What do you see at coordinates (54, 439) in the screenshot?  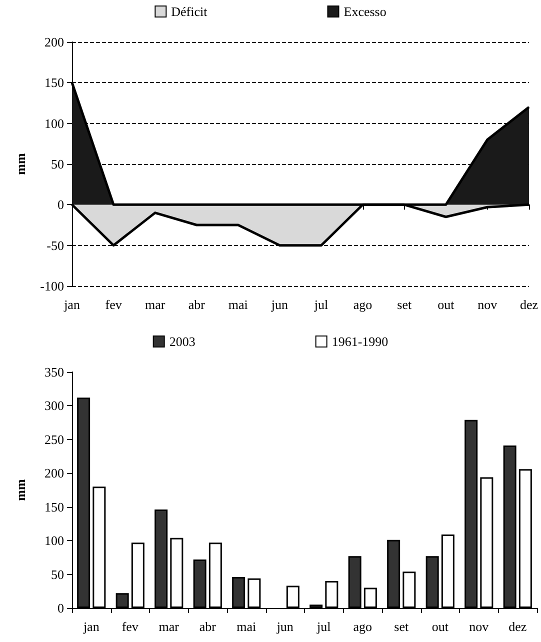 I see `y-tick-label: 250` at bounding box center [54, 439].